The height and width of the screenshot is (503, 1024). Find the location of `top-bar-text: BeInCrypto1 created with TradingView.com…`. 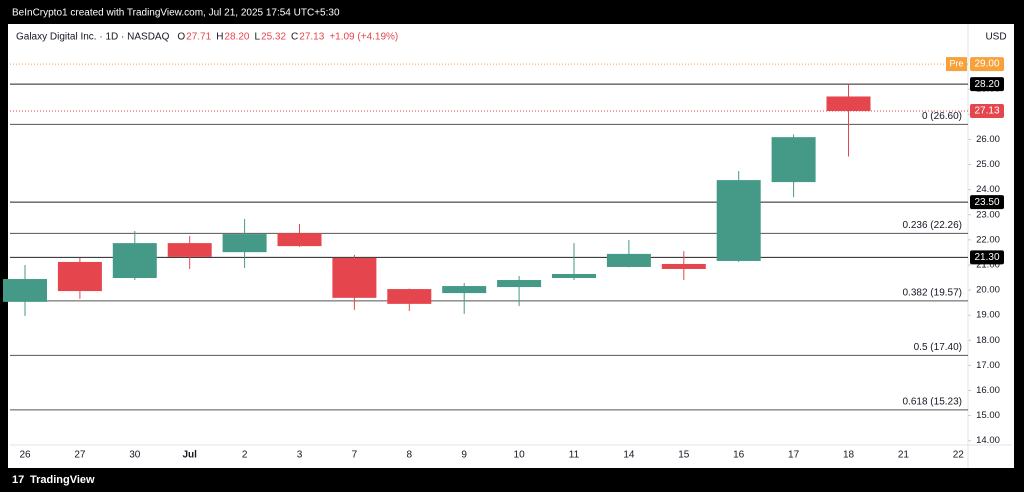

top-bar-text: BeInCrypto1 created with TradingView.com… is located at coordinates (176, 13).